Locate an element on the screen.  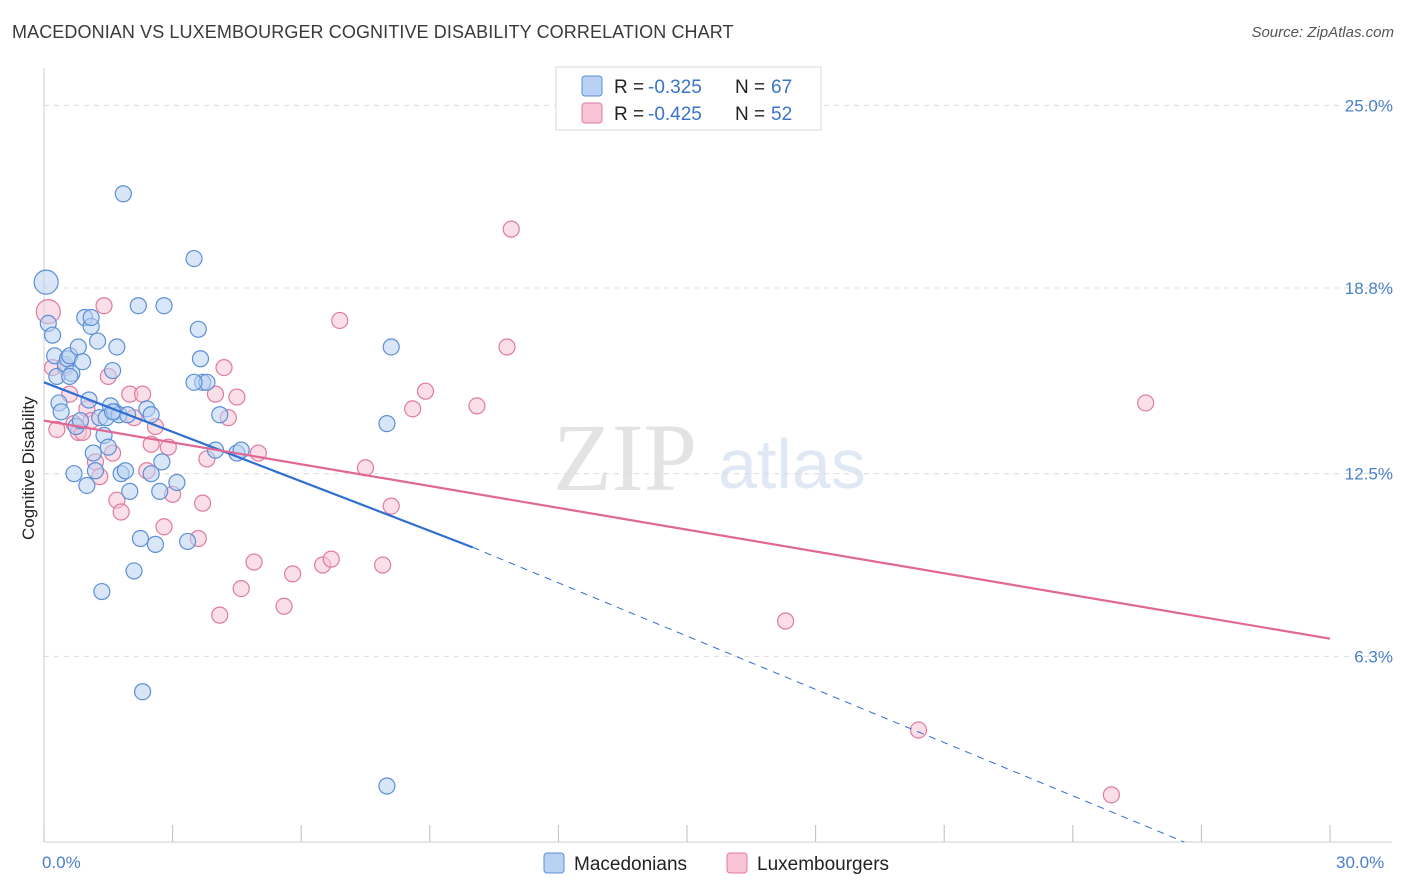
y-tick-label: 12.5% is located at coordinates (1369, 474).